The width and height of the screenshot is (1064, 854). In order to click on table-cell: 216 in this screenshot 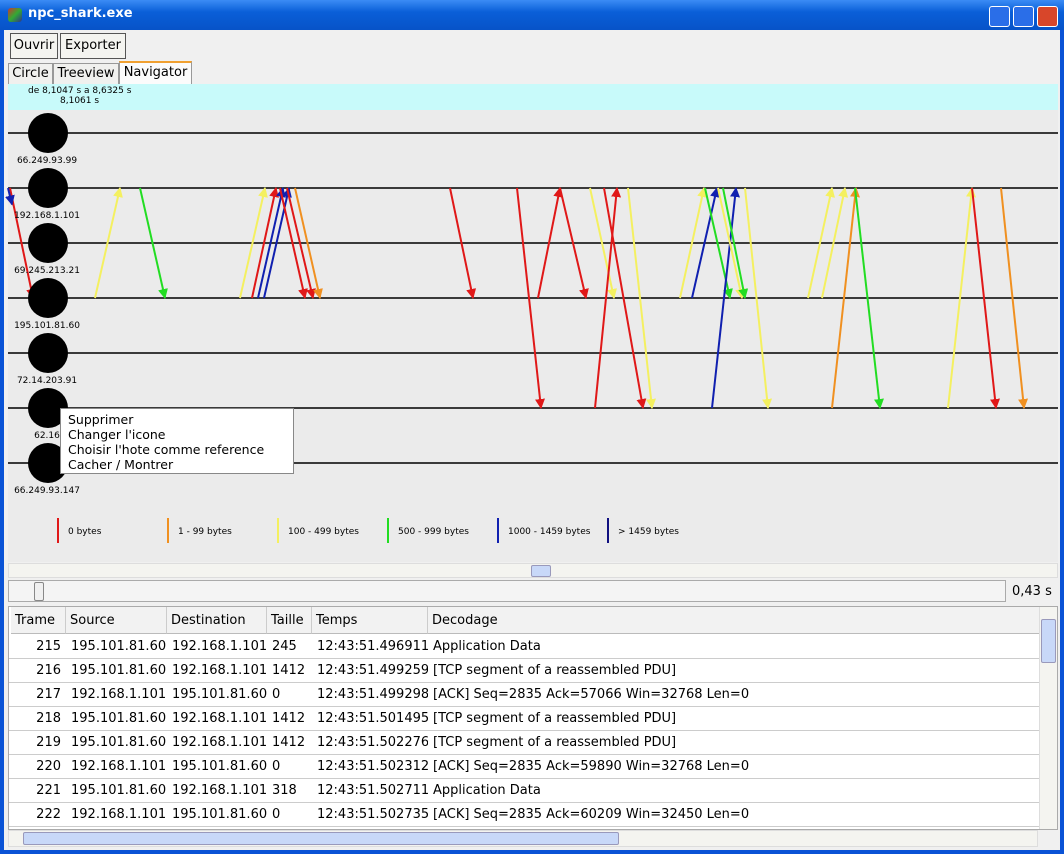, I will do `click(48, 670)`.